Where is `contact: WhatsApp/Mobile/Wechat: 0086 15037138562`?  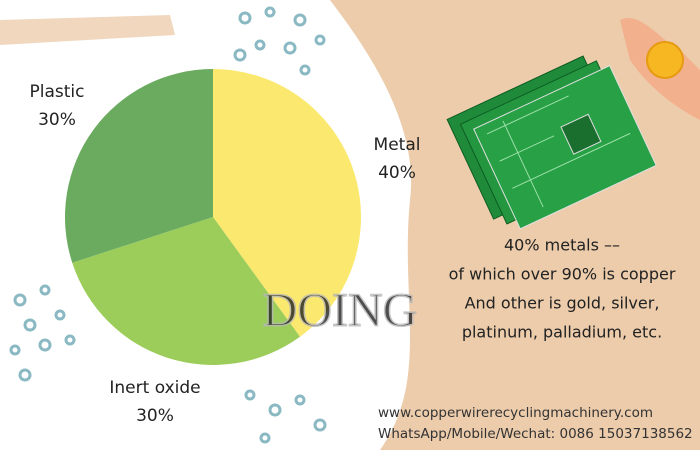 contact: WhatsApp/Mobile/Wechat: 0086 15037138562 is located at coordinates (535, 434).